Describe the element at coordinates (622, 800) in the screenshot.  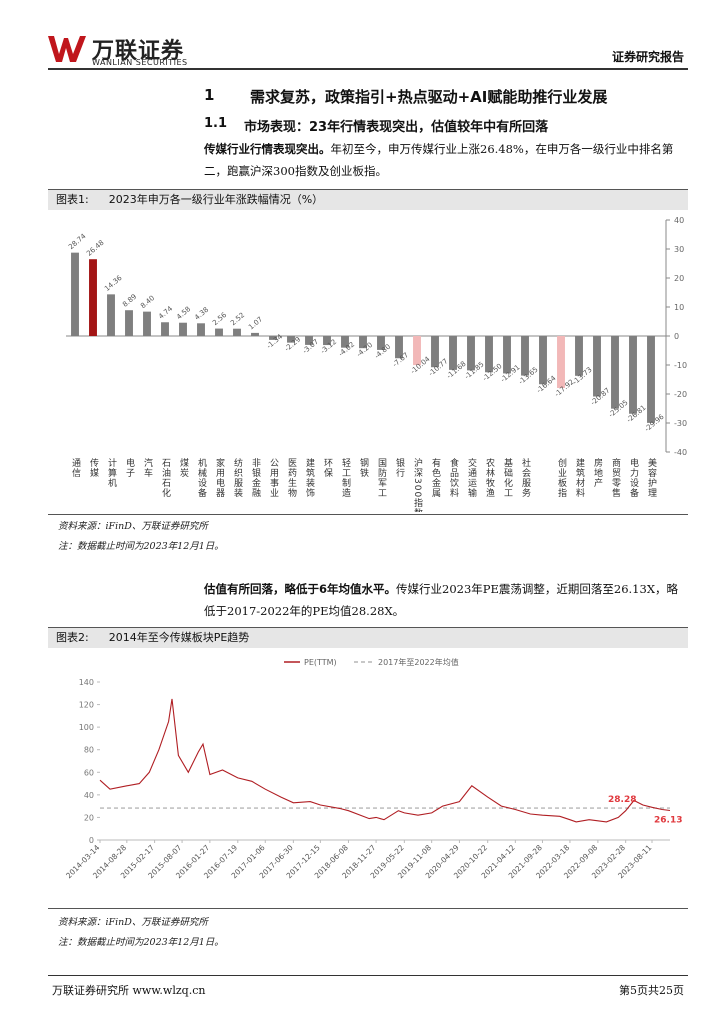
I see `annotation: 28.28` at that location.